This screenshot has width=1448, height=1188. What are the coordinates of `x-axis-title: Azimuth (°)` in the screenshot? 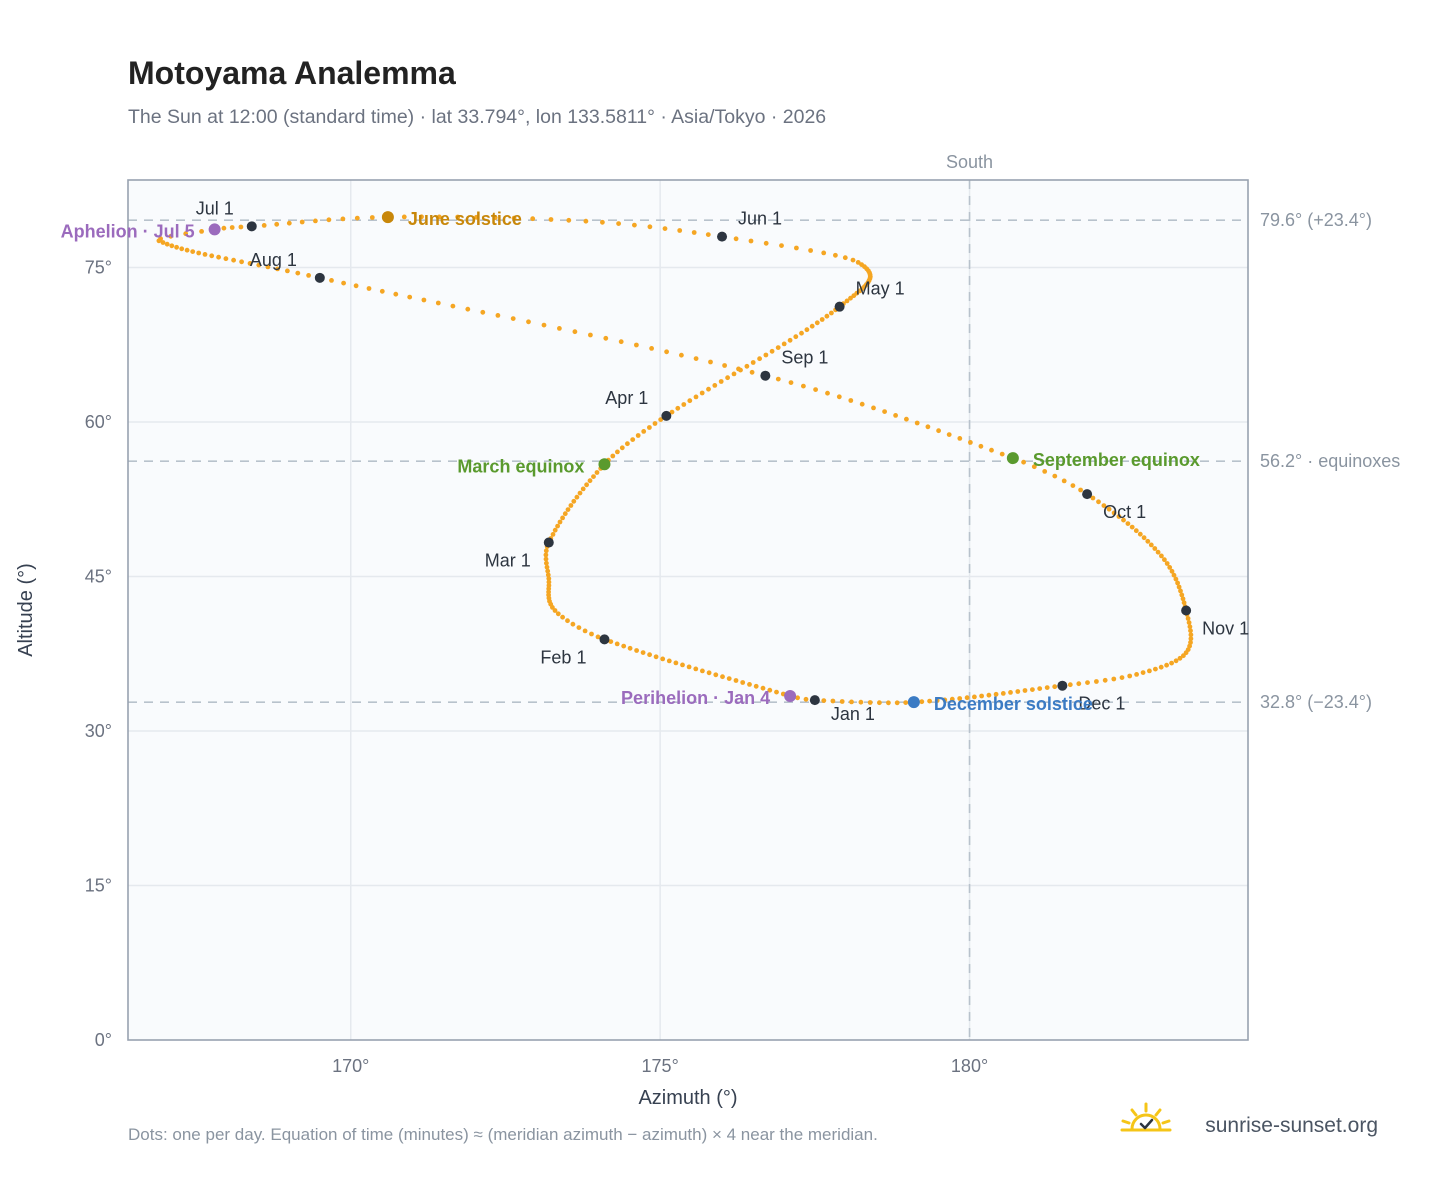 It's located at (687, 1098).